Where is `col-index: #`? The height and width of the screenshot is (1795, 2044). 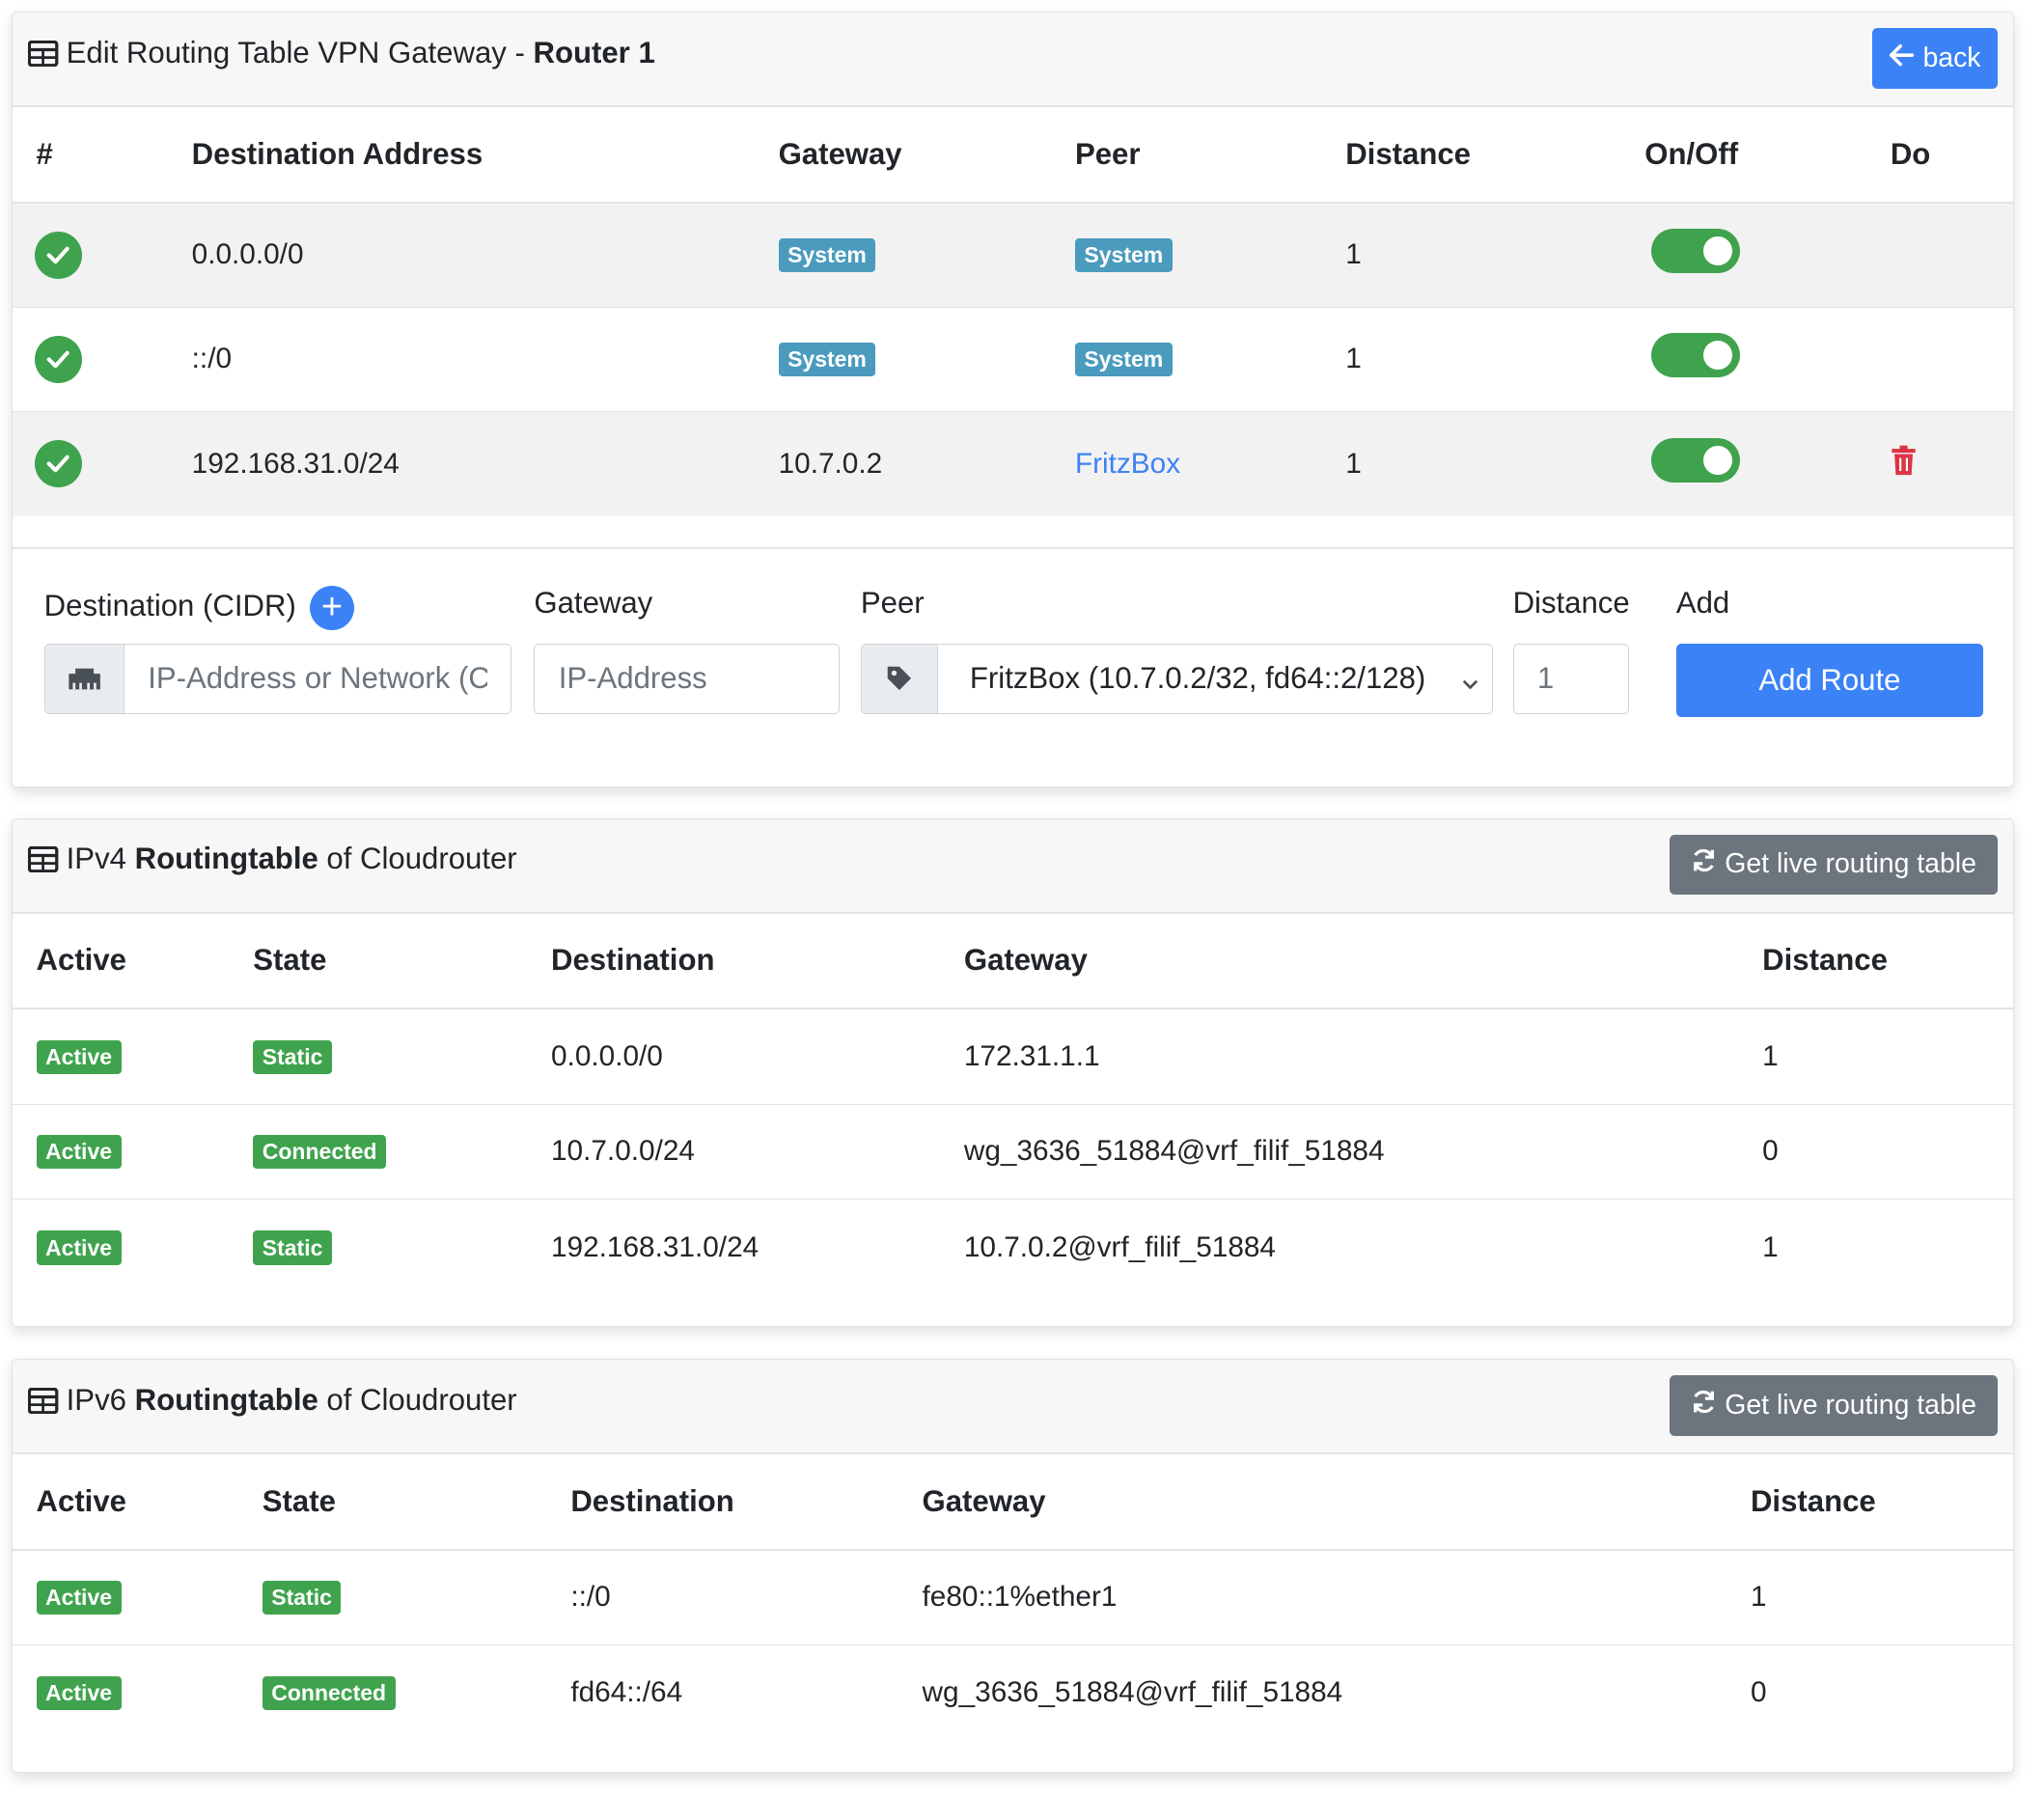 col-index: # is located at coordinates (103, 155).